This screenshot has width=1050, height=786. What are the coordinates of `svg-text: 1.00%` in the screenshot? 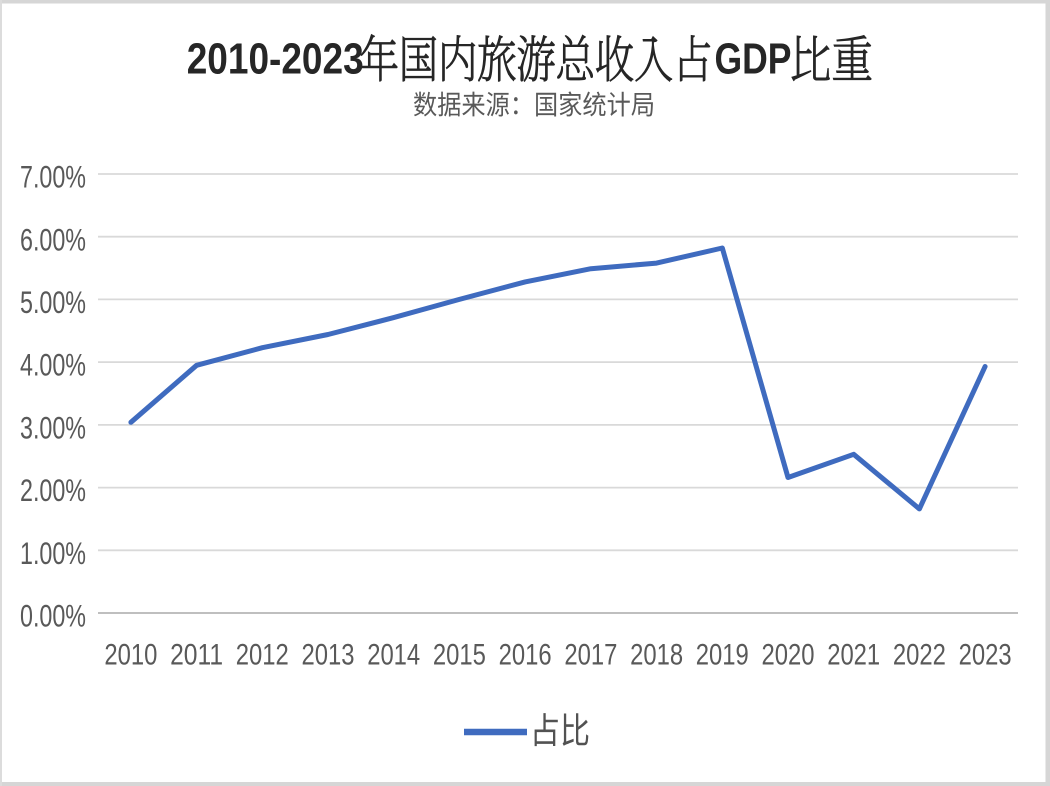 It's located at (53, 553).